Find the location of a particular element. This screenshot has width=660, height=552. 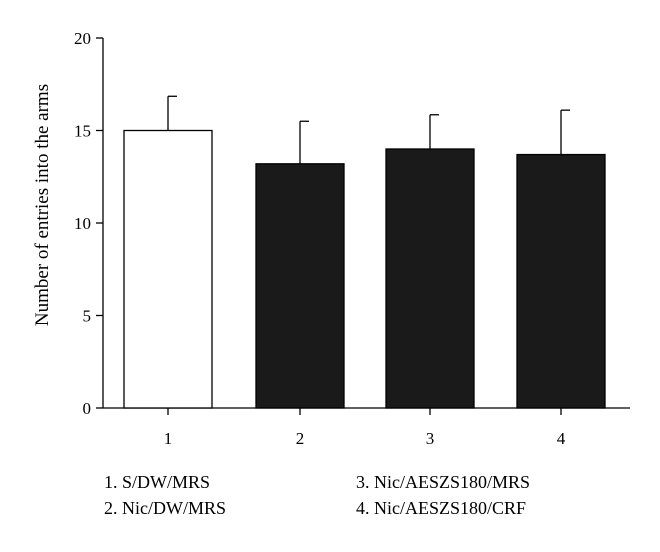

x-tick-label-2: 2 is located at coordinates (300, 438).